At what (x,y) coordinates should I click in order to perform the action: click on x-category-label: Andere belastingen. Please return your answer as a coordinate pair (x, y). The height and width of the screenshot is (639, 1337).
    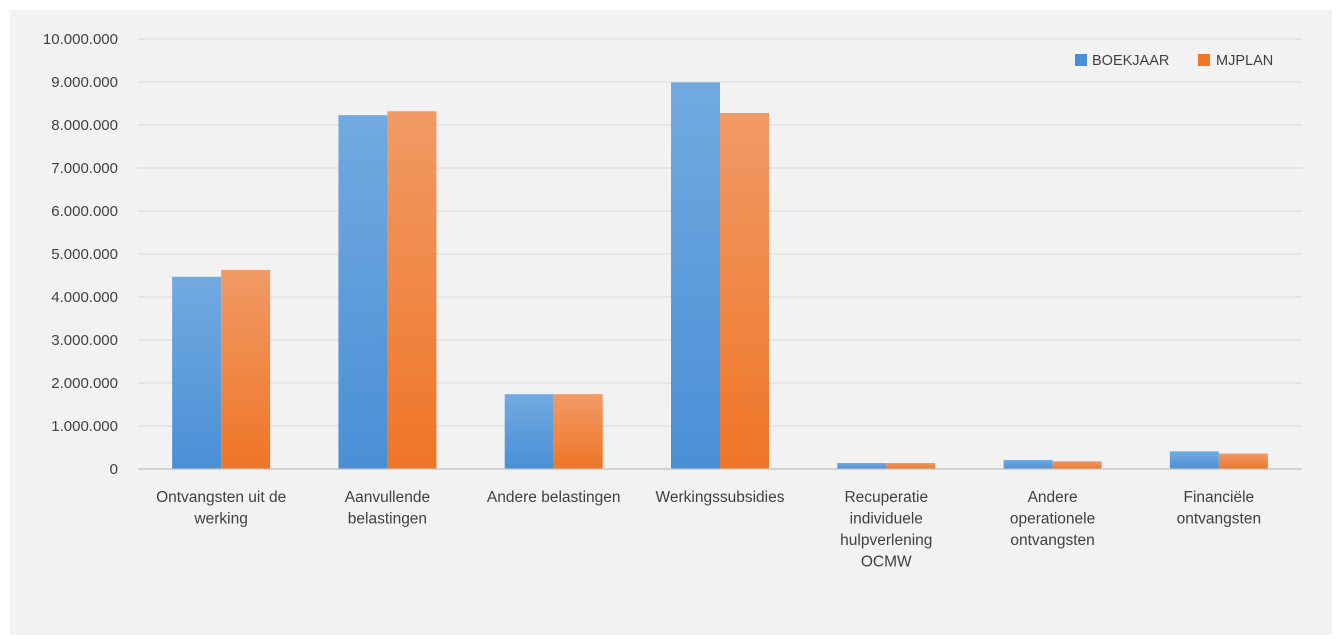
    Looking at the image, I should click on (554, 497).